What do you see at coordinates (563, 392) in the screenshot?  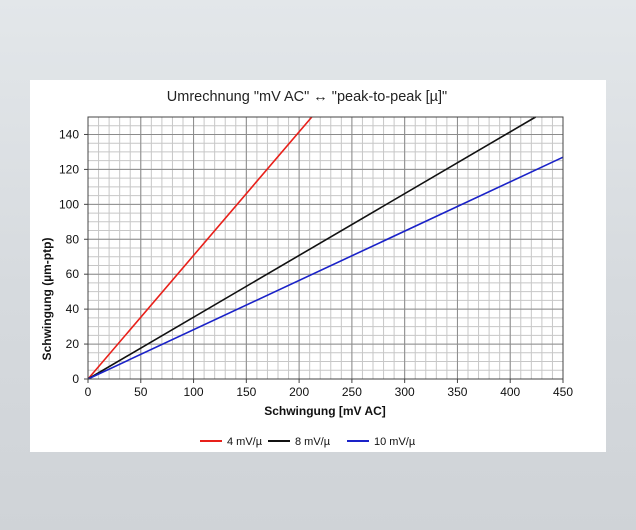 I see `x-tick-label: 450` at bounding box center [563, 392].